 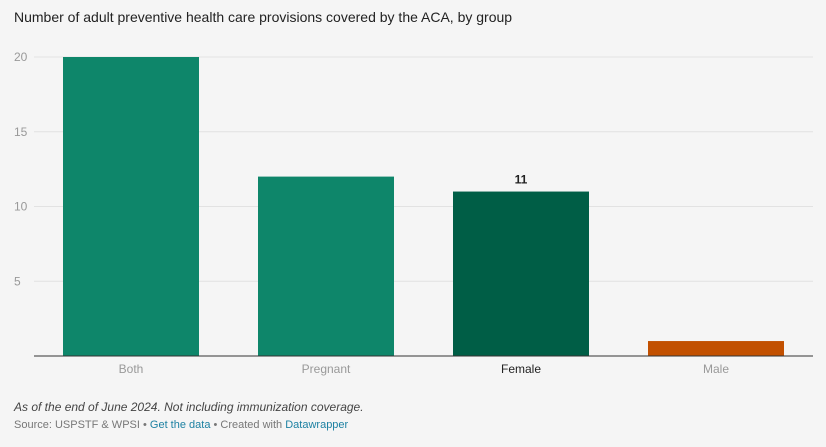 What do you see at coordinates (131, 206) in the screenshot?
I see `bar-both` at bounding box center [131, 206].